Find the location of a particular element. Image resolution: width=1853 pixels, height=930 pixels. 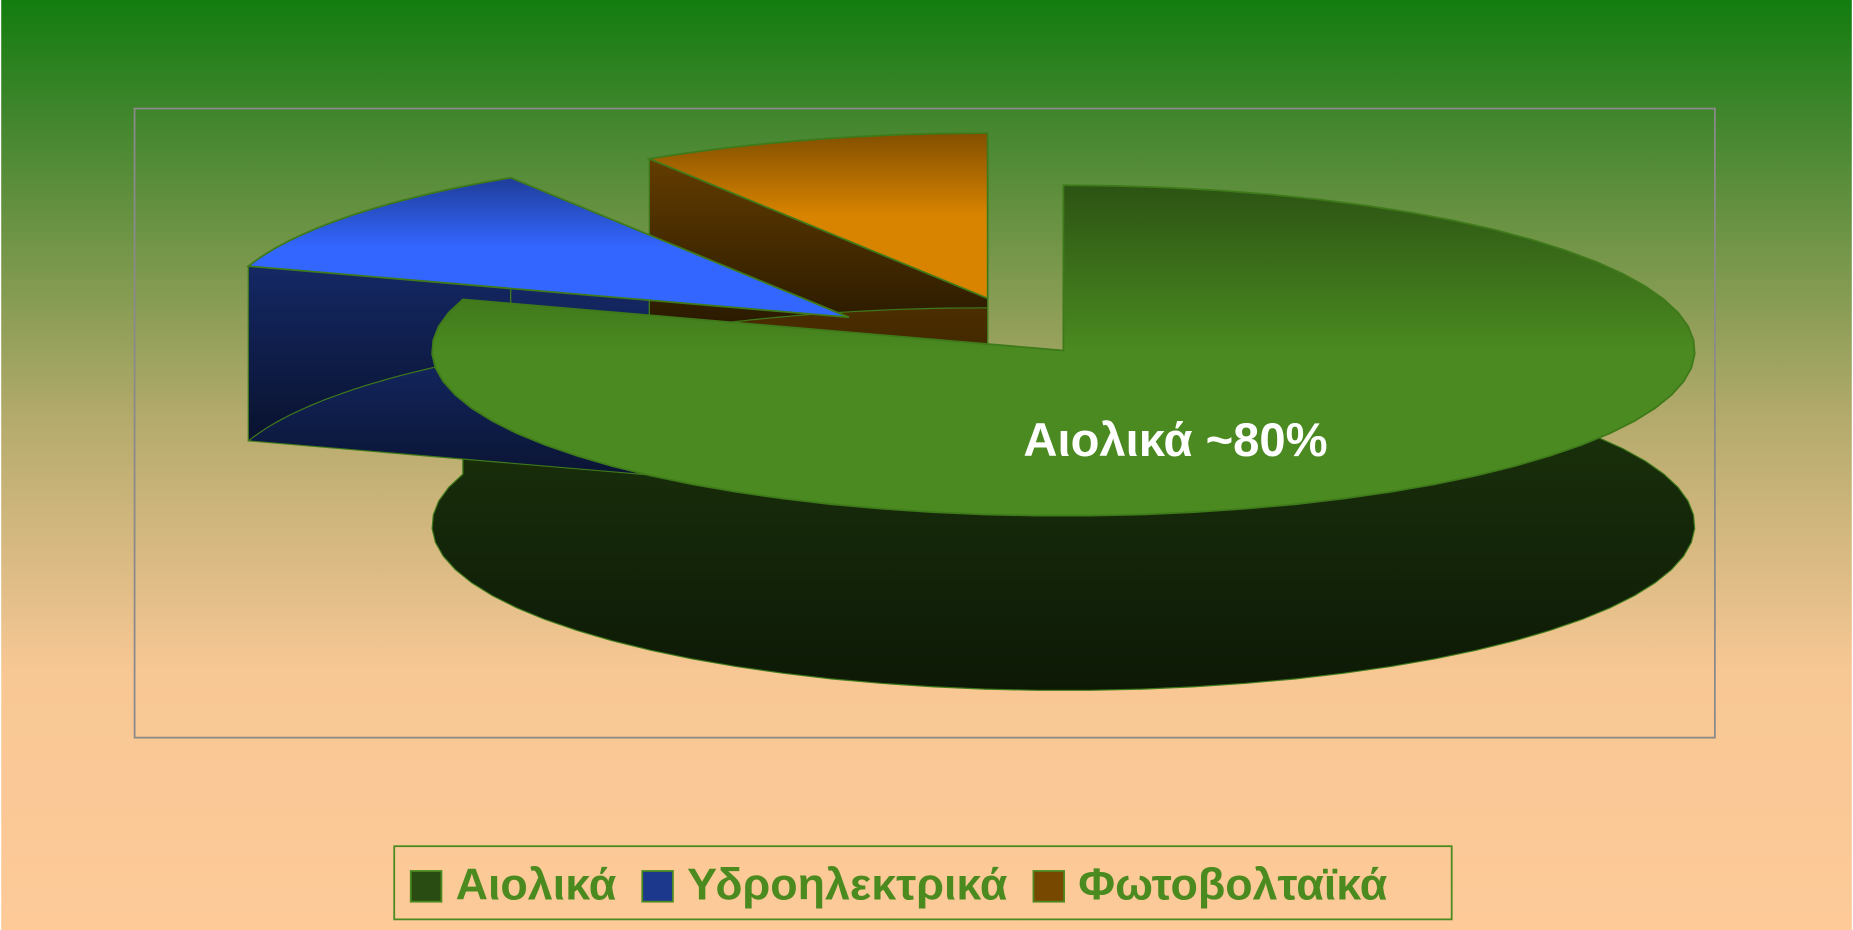

legend-box is located at coordinates (923, 883).